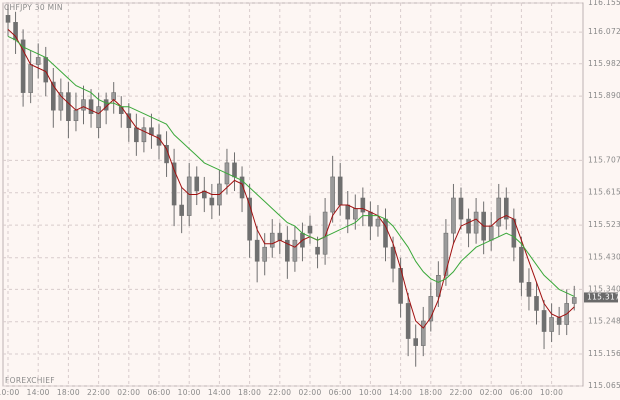  What do you see at coordinates (603, 296) in the screenshot?
I see `price-tag-label: 115.317` at bounding box center [603, 296].